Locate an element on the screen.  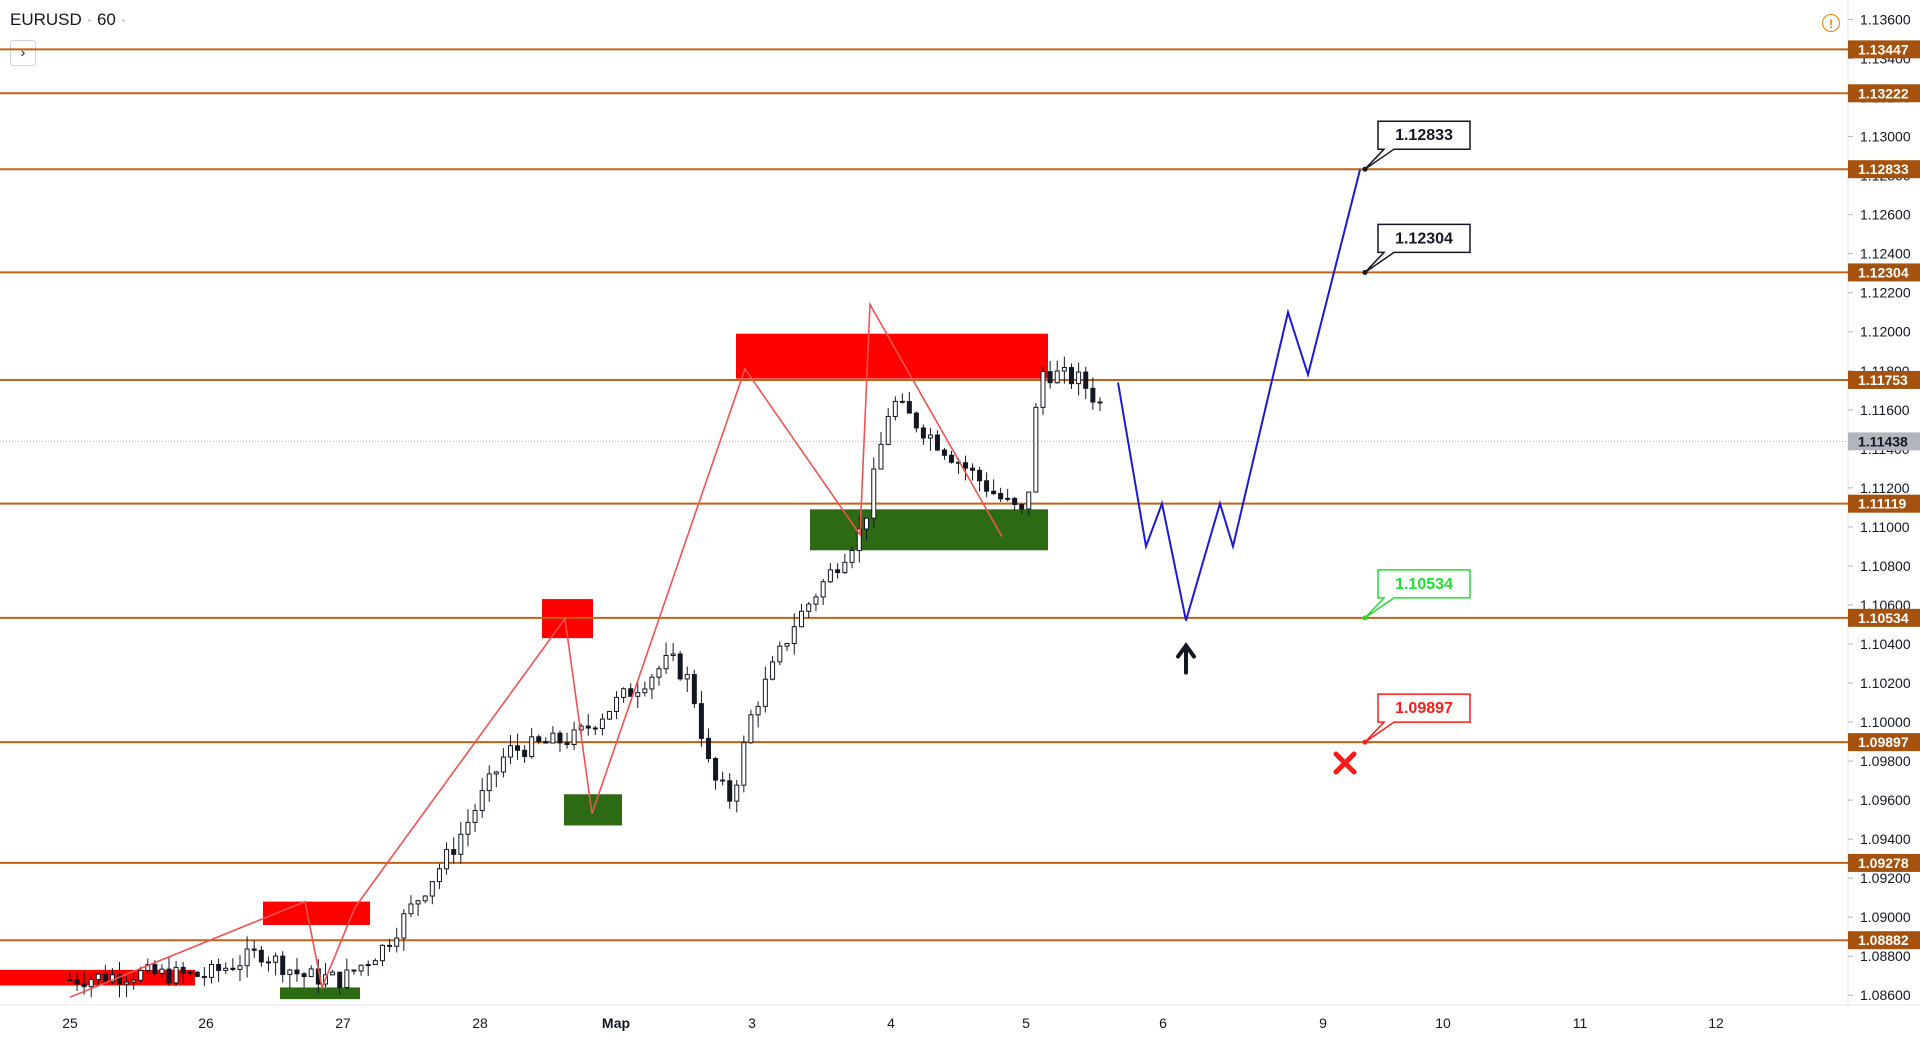
price-tick-label: 1.12000 is located at coordinates (1885, 332).